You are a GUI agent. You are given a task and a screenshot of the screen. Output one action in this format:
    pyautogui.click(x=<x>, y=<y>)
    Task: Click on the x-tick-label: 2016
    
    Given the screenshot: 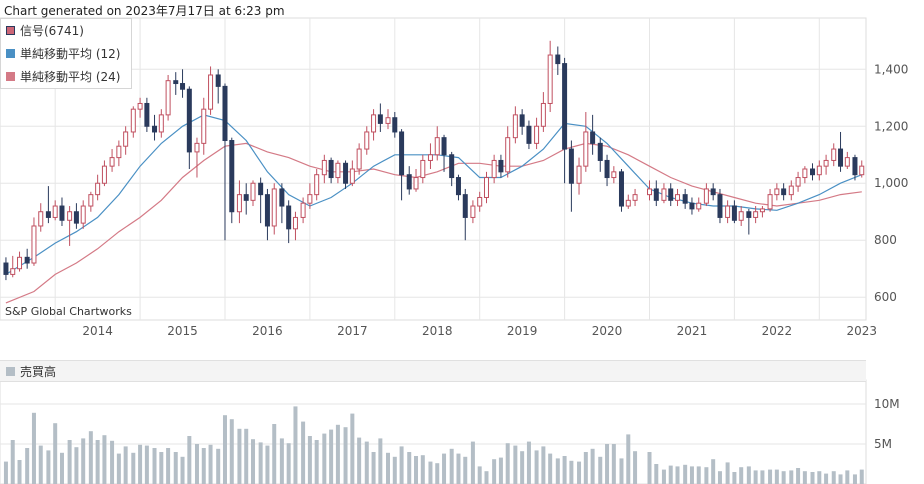 What is the action you would take?
    pyautogui.click(x=267, y=331)
    